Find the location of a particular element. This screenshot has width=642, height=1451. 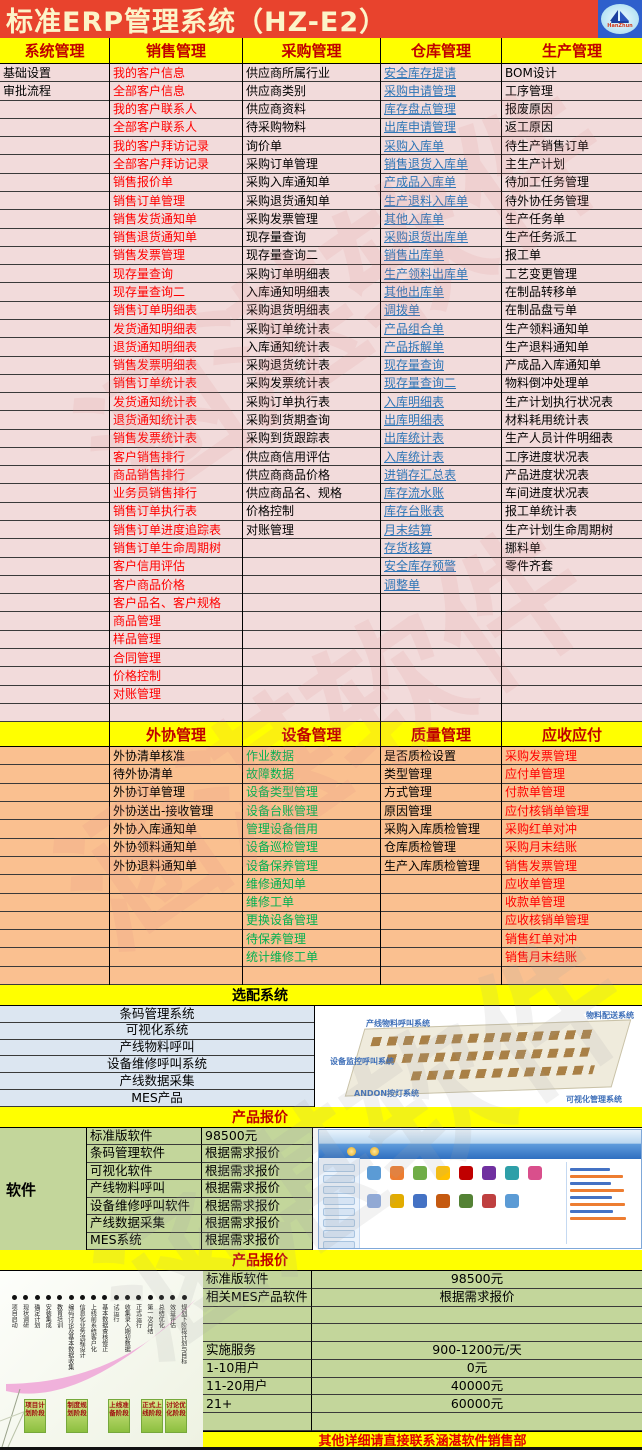

module-item: 销售订单统计表 is located at coordinates (176, 384).